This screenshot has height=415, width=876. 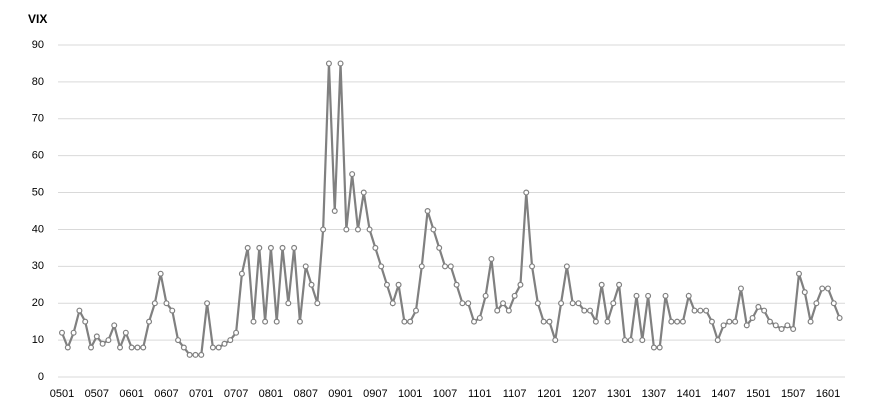 I want to click on x-tick-label: 1407, so click(x=723, y=394).